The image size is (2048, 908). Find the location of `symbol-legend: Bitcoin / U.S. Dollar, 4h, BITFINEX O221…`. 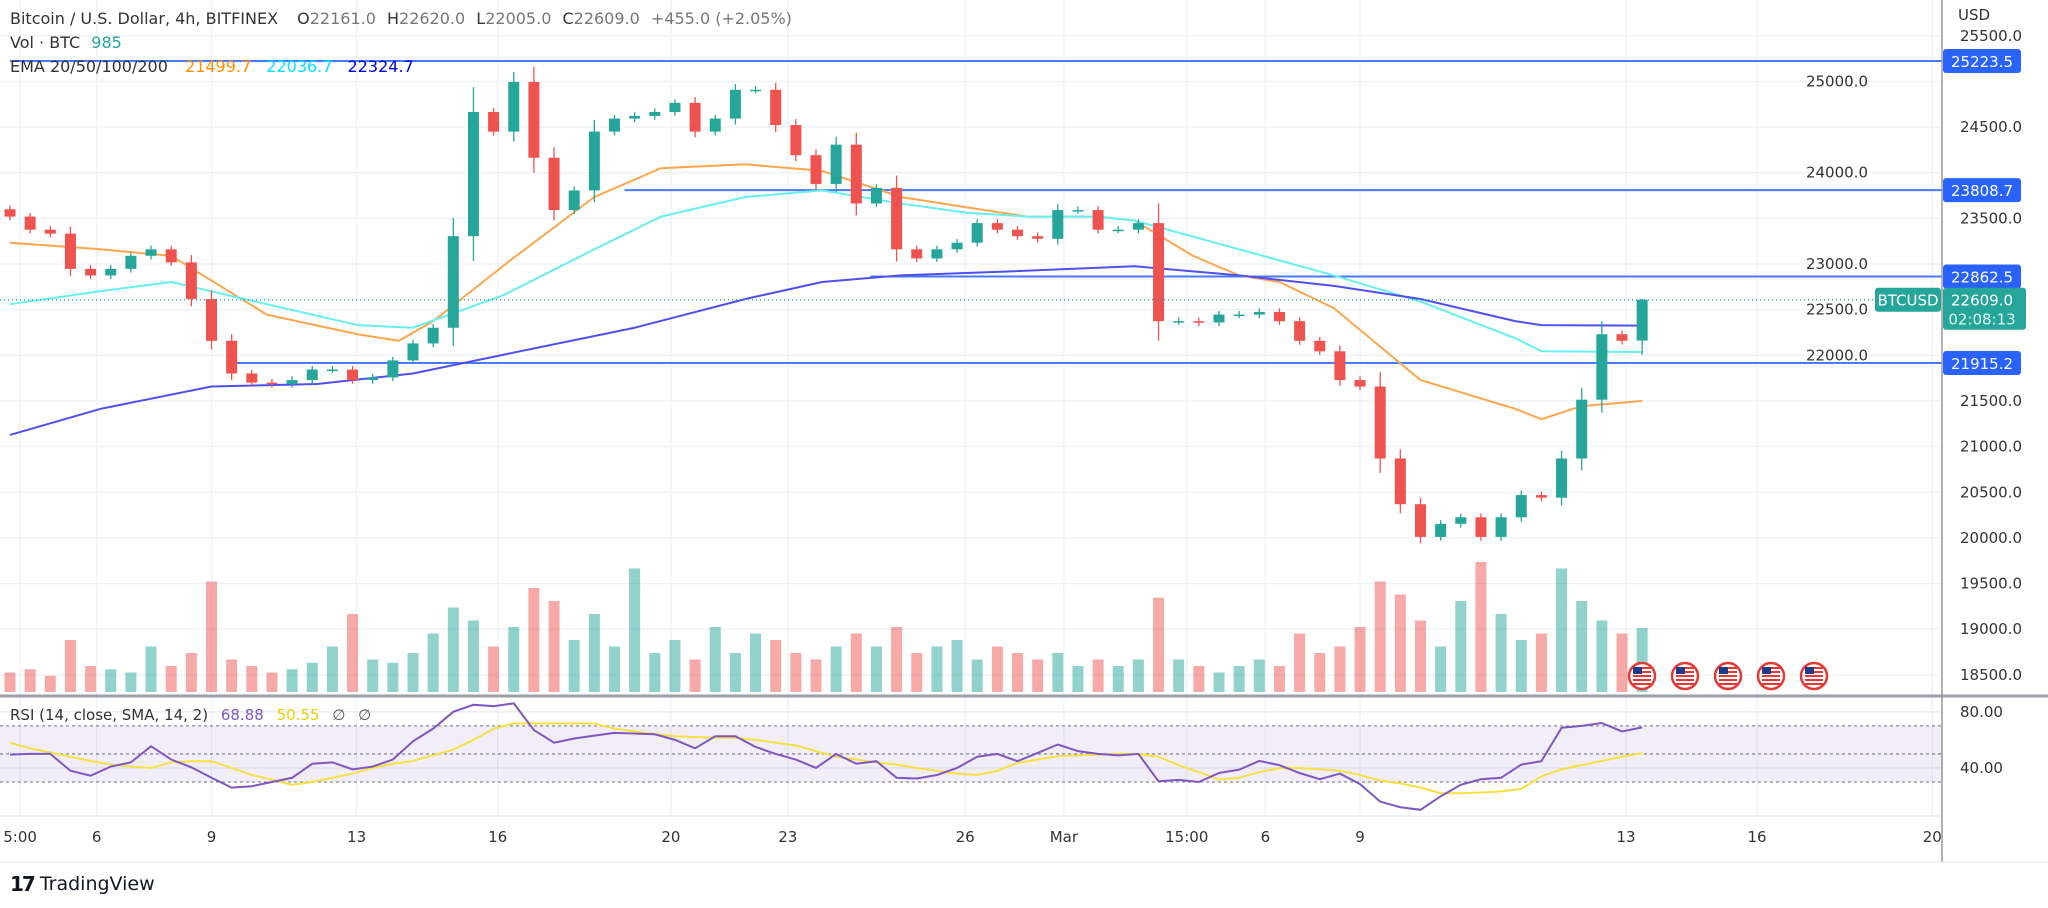

symbol-legend: Bitcoin / U.S. Dollar, 4h, BITFINEX O221… is located at coordinates (404, 18).